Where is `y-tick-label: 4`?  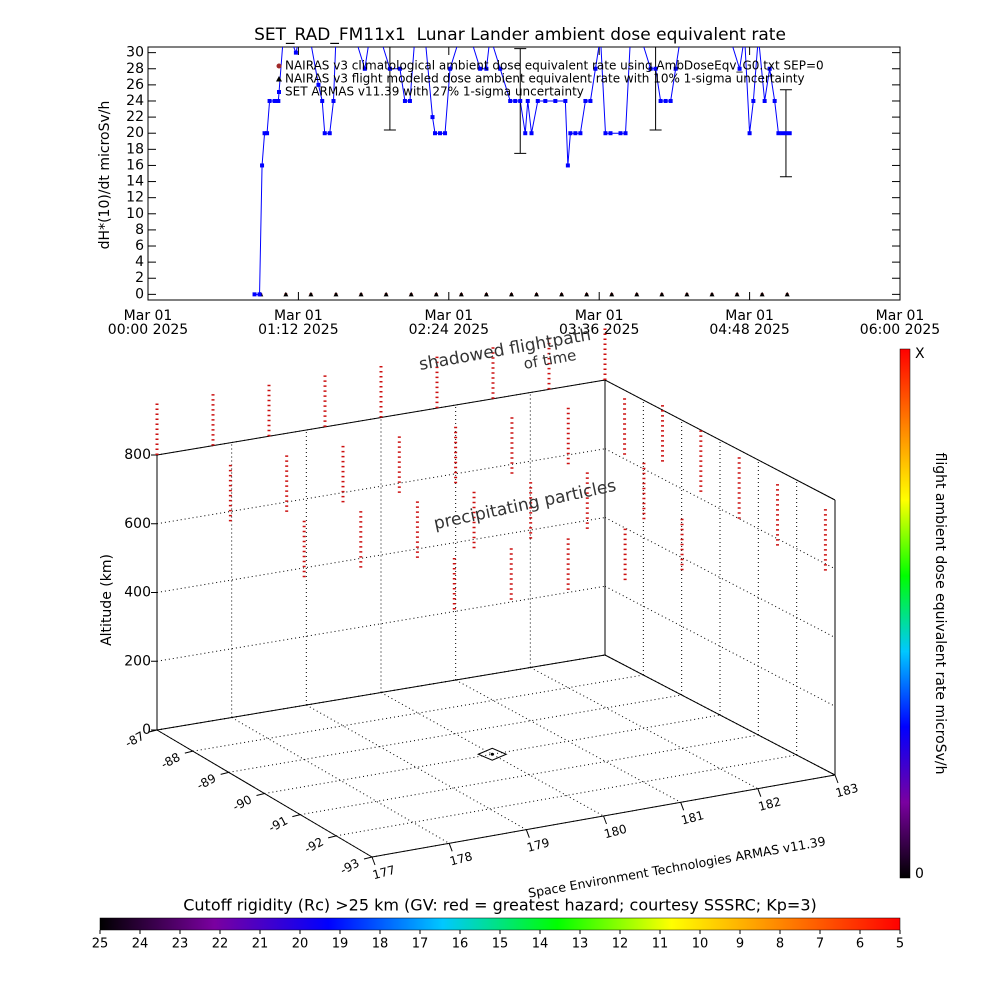
y-tick-label: 4 is located at coordinates (139, 262).